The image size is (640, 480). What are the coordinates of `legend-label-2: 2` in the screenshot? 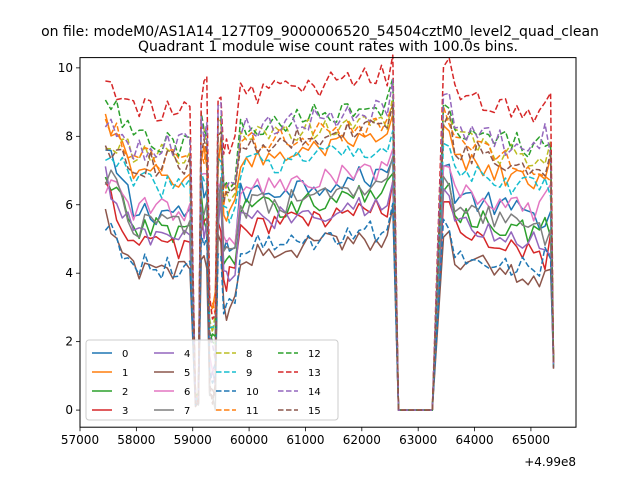 It's located at (125, 392).